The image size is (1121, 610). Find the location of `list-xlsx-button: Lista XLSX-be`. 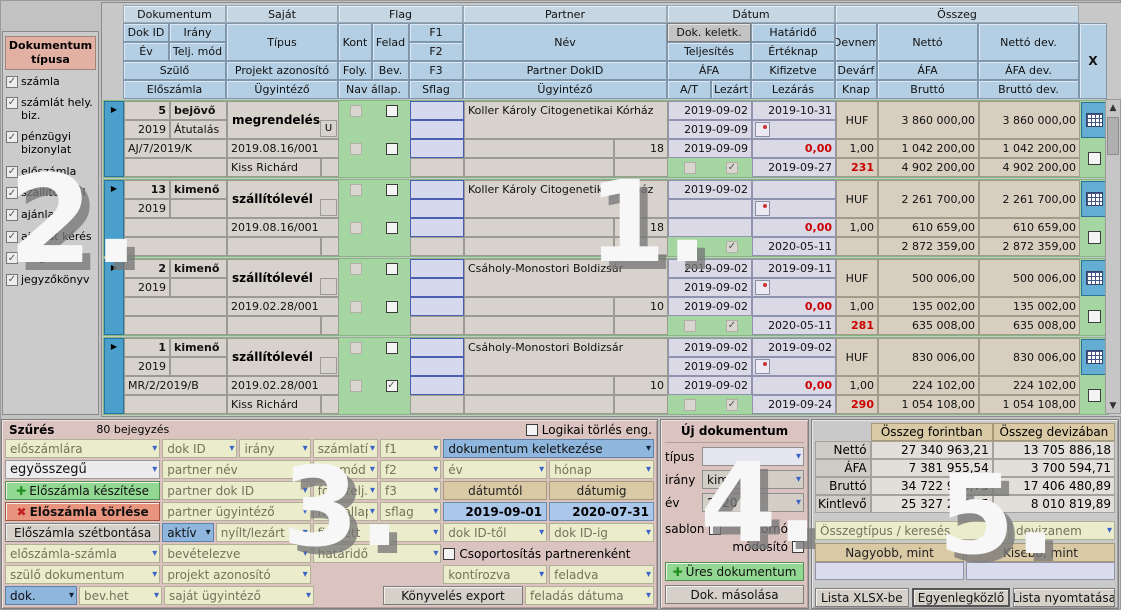

list-xlsx-button: Lista XLSX-be is located at coordinates (862, 597).